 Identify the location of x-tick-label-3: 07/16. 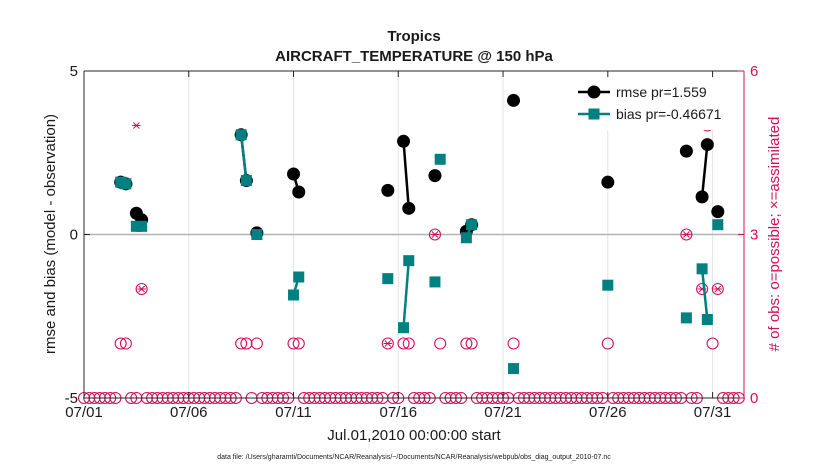
(399, 412).